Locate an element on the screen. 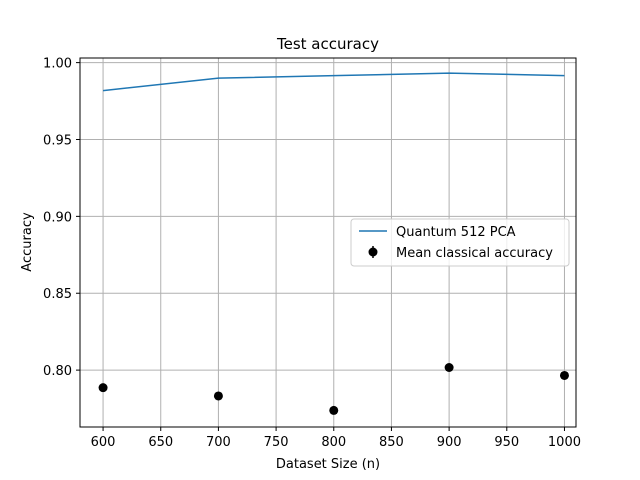 Image resolution: width=640 pixels, height=480 pixels. legend-entry-classical: Mean classical accuracy is located at coordinates (474, 253).